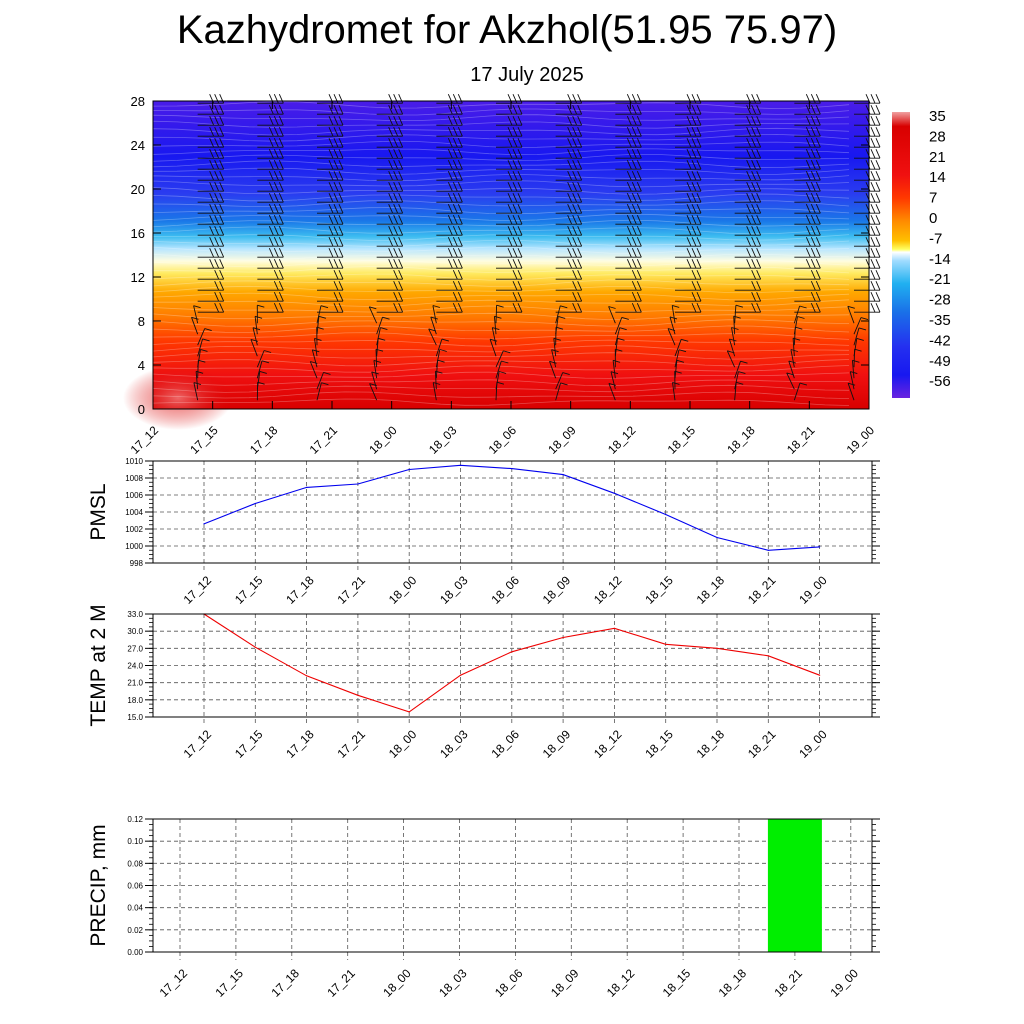 The width and height of the screenshot is (1024, 1024). What do you see at coordinates (134, 478) in the screenshot?
I see `y-tick-label: 1008` at bounding box center [134, 478].